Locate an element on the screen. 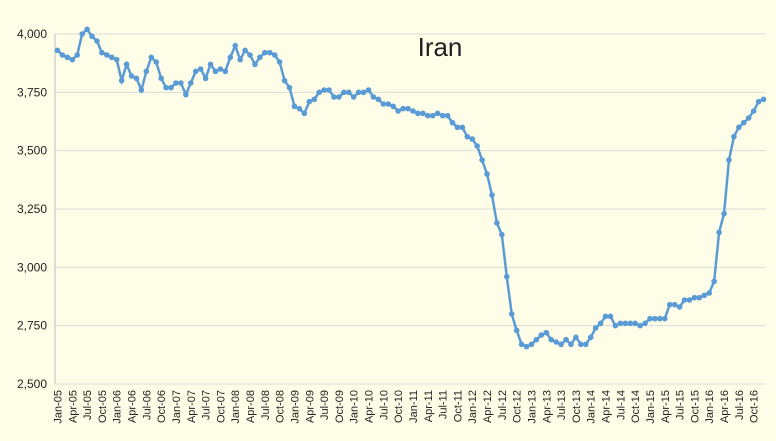 The image size is (776, 441). x-tick-label: Apr-06 is located at coordinates (133, 406).